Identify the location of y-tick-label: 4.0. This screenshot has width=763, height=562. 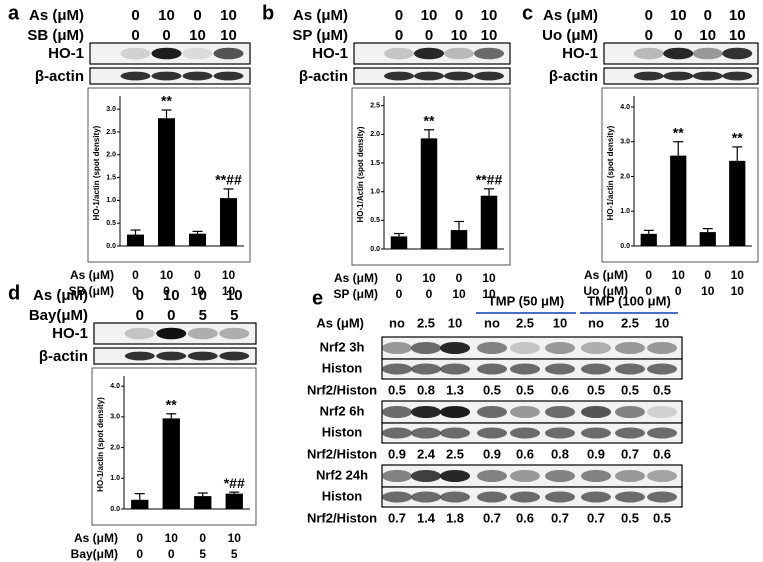
(625, 107).